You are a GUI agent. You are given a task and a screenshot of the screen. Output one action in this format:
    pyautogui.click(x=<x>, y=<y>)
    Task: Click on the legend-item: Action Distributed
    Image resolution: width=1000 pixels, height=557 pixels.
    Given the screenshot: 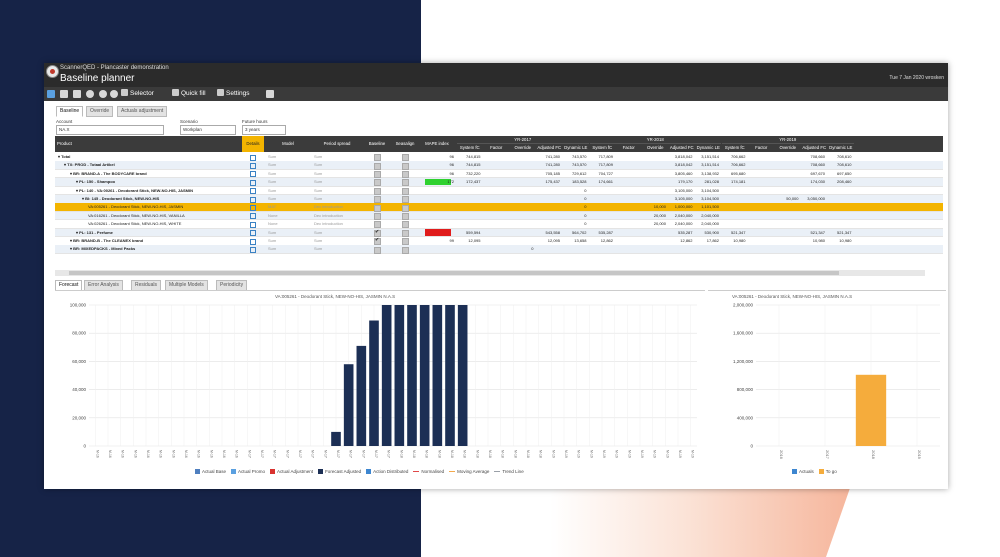 What is the action you would take?
    pyautogui.click(x=387, y=471)
    